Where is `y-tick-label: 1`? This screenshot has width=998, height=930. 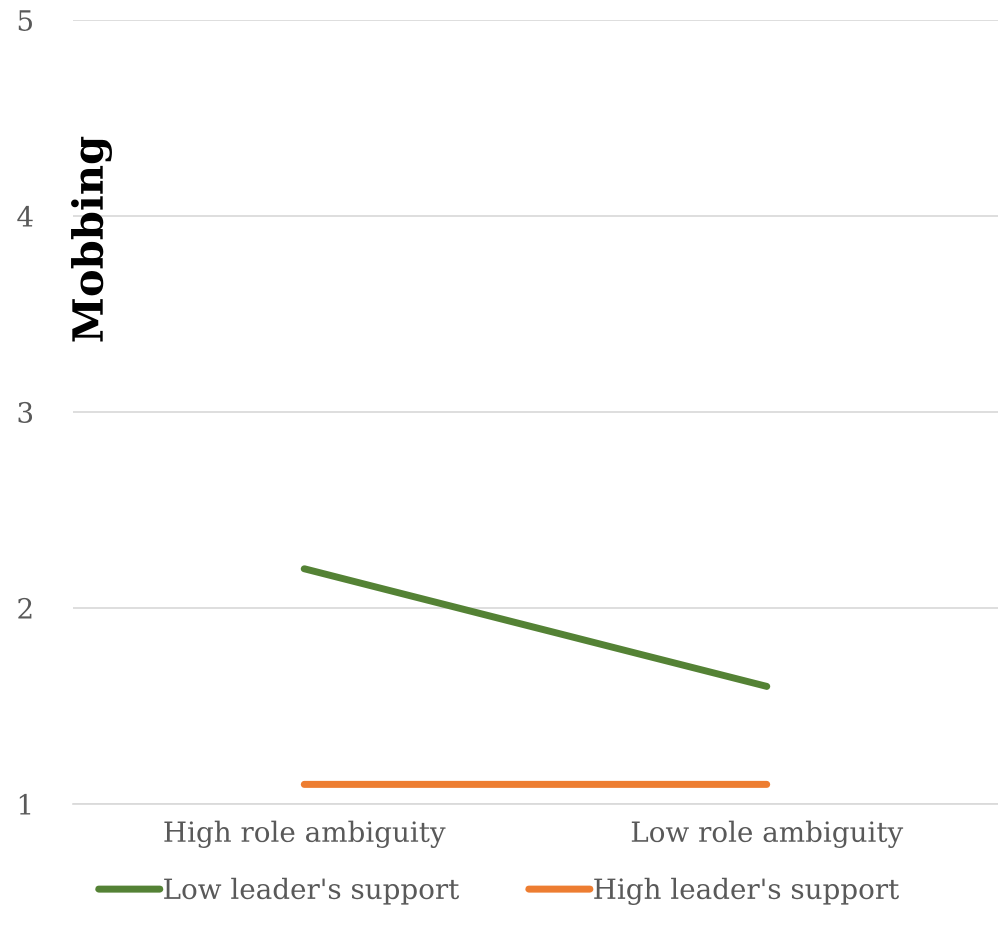 y-tick-label: 1 is located at coordinates (25, 804).